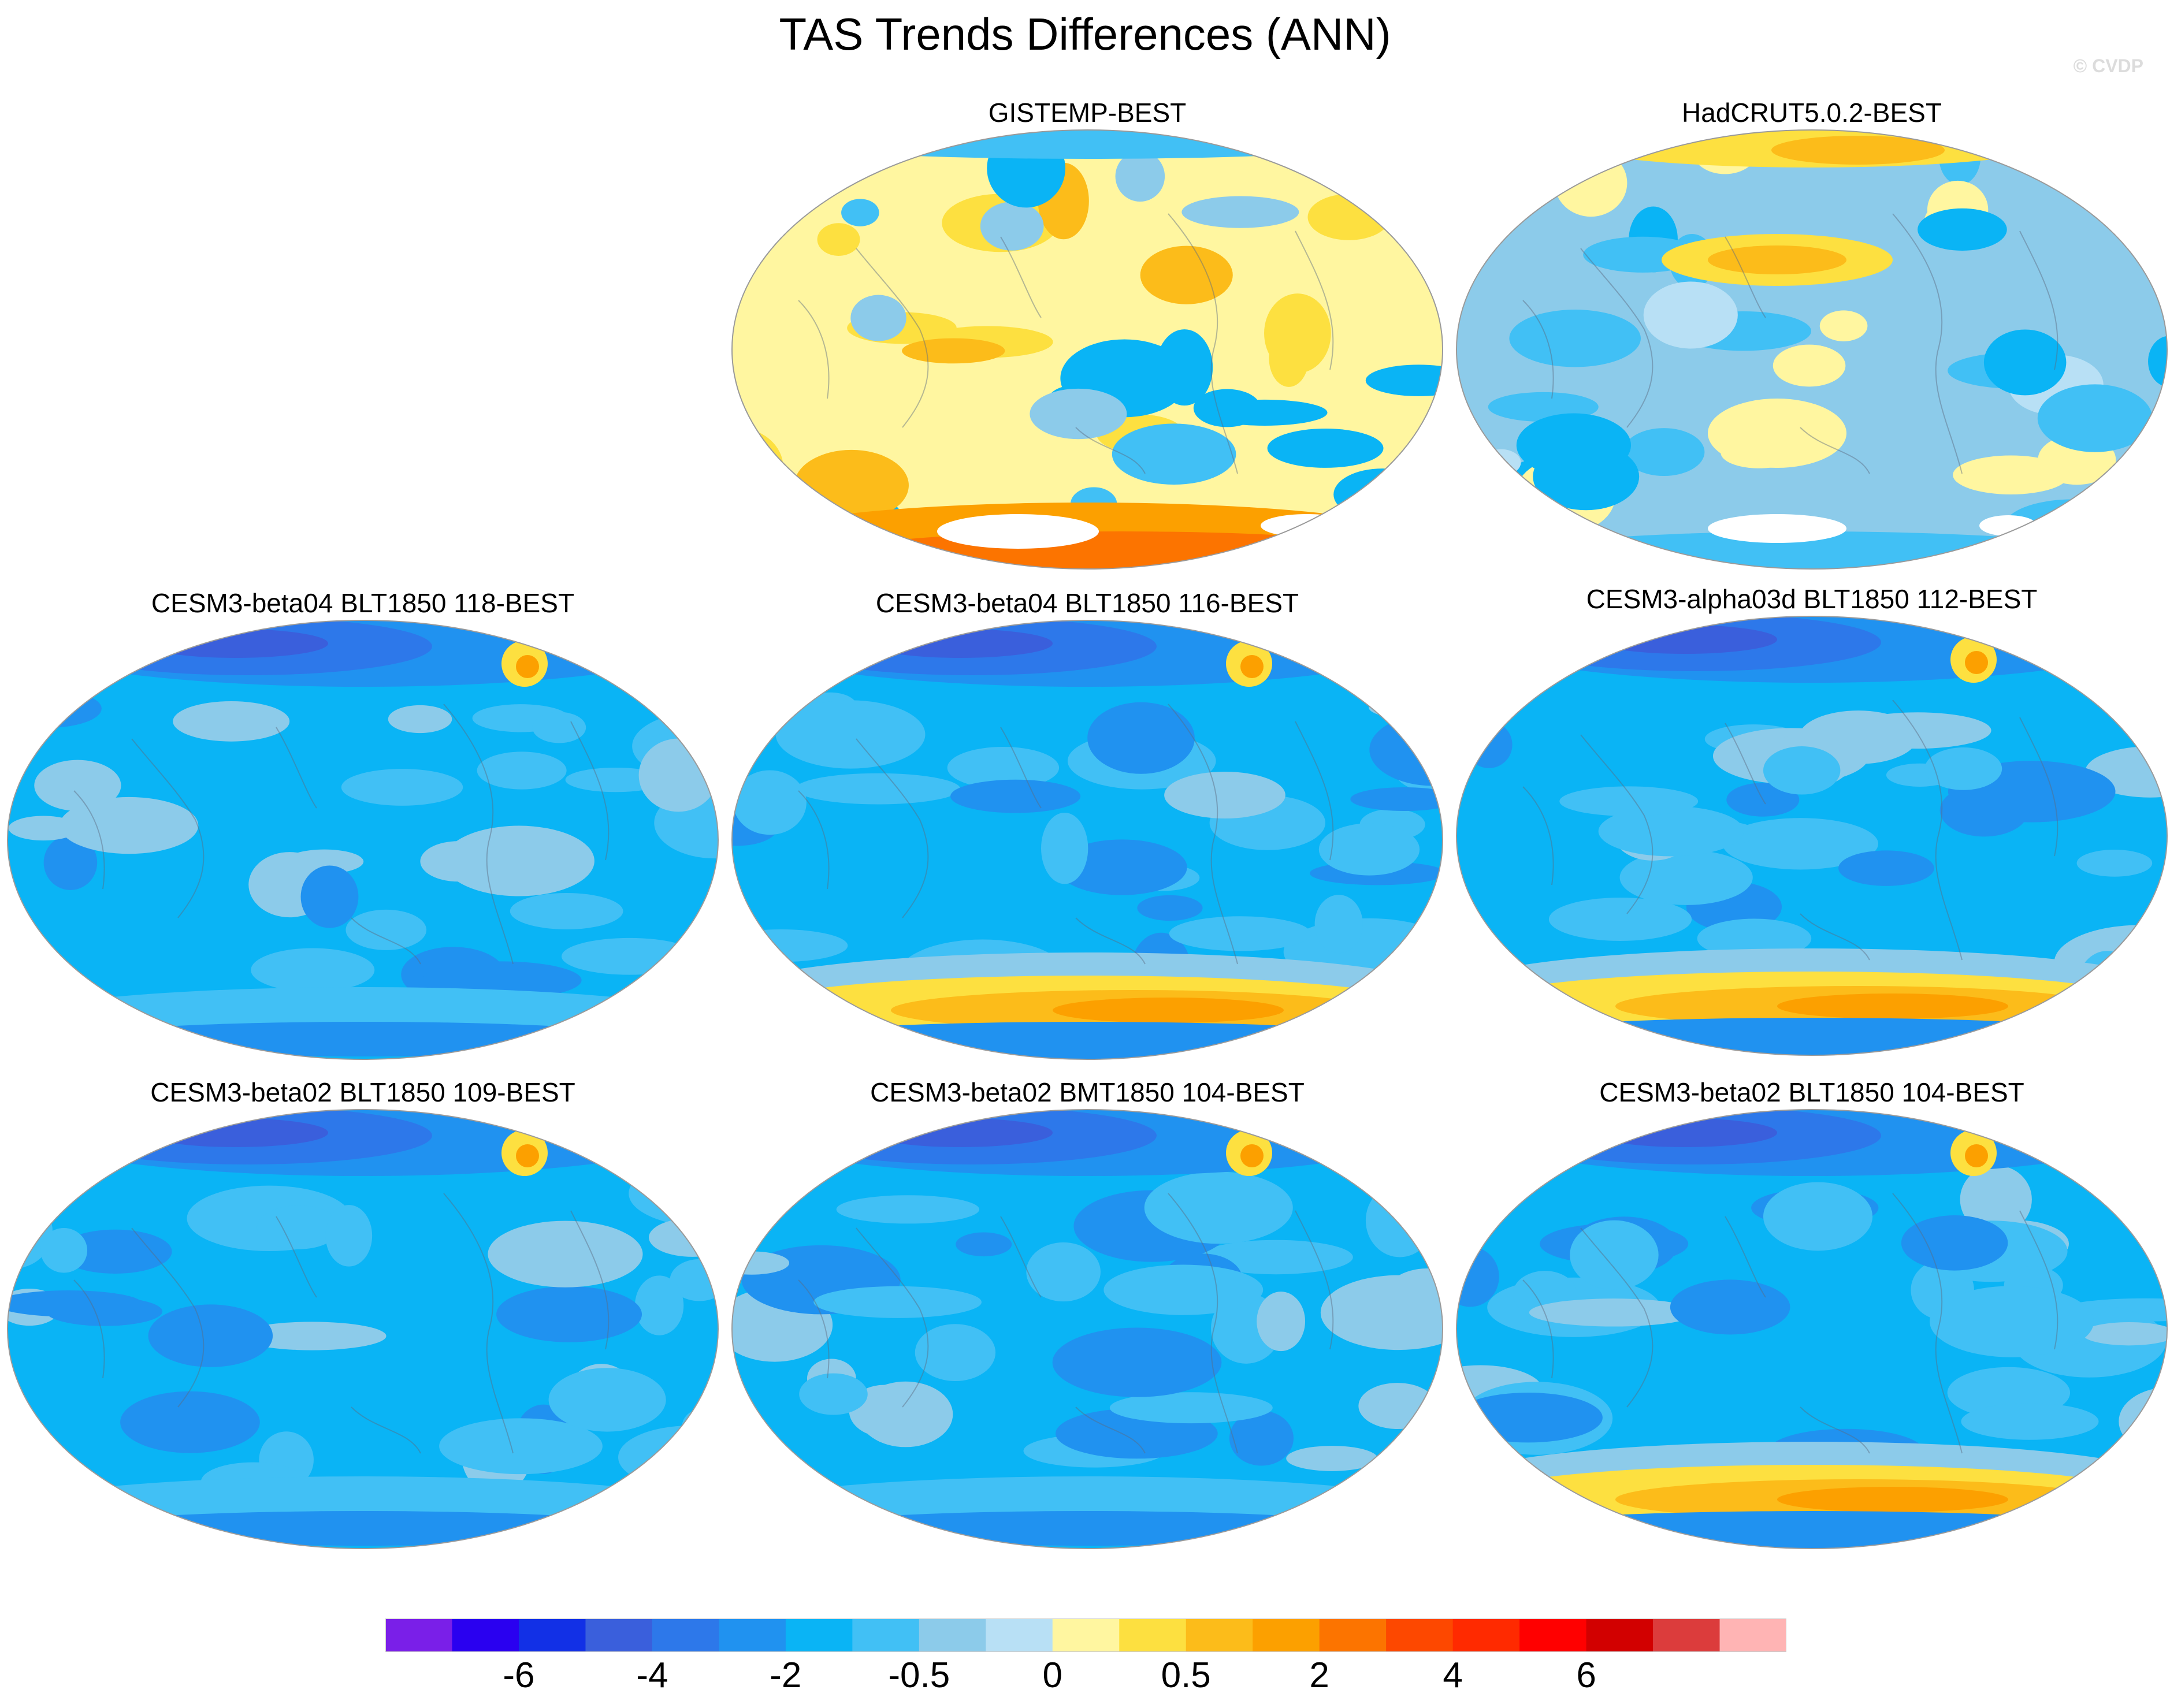  Describe the element at coordinates (786, 1675) in the screenshot. I see `colorbar-label: -2` at that location.